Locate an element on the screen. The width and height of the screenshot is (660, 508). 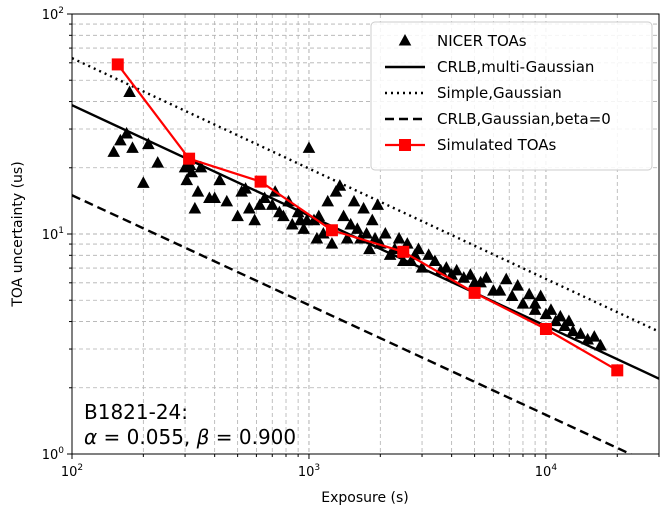
annotation: B1821-24: α = 0.055, β = 0.900 is located at coordinates (190, 424).